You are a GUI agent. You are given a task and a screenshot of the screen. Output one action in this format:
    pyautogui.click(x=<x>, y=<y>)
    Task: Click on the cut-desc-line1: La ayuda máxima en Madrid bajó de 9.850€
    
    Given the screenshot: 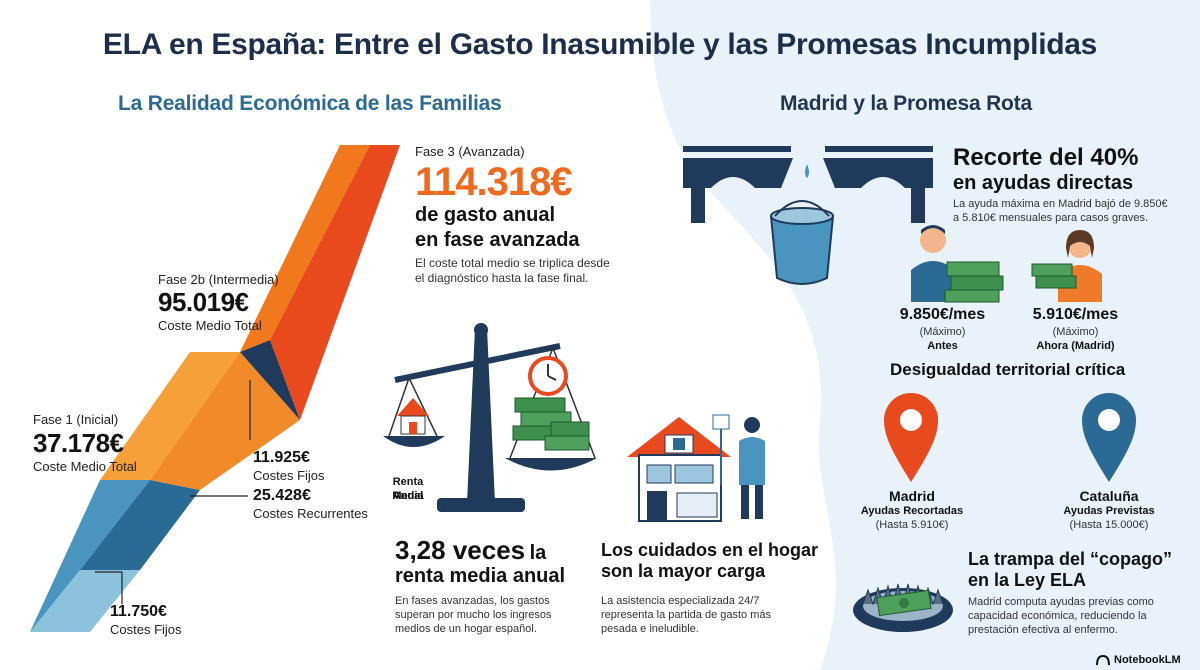 What is the action you would take?
    pyautogui.click(x=1060, y=204)
    